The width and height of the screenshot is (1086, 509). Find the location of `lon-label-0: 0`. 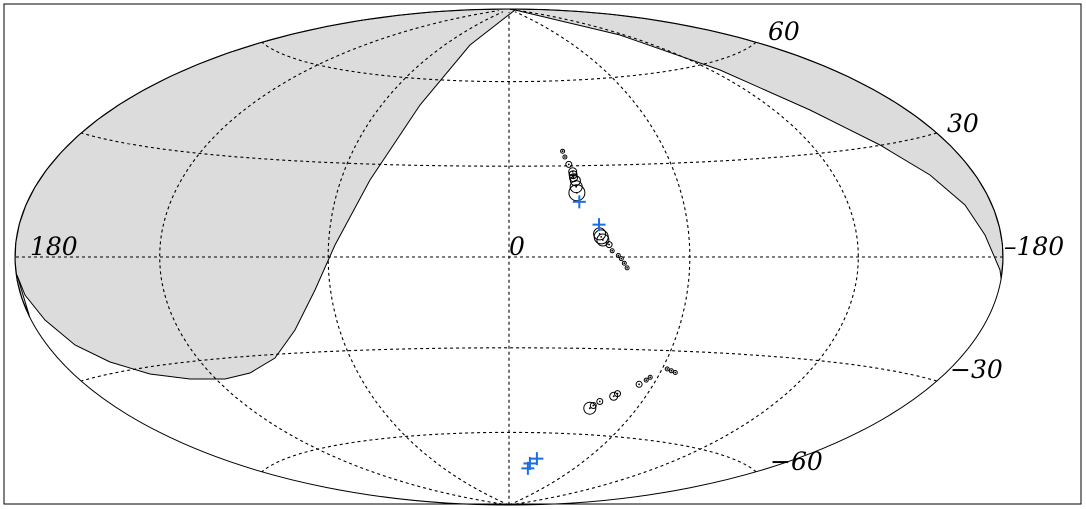

lon-label-0: 0 is located at coordinates (517, 246).